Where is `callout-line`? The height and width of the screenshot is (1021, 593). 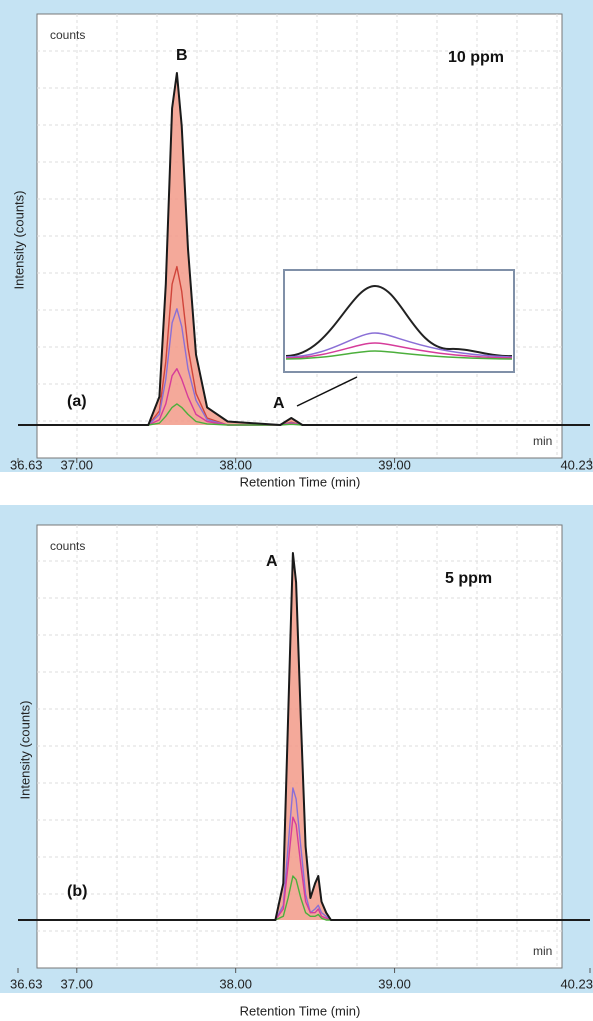 callout-line is located at coordinates (327, 391).